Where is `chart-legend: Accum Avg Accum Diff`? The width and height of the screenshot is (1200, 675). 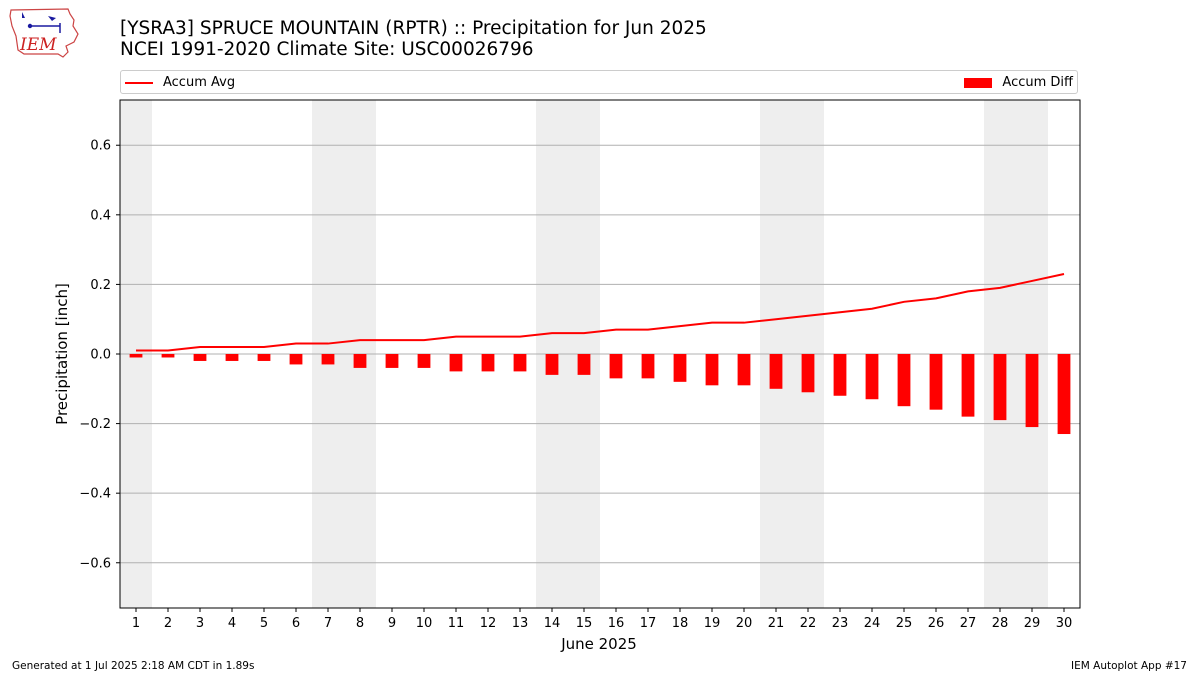 chart-legend: Accum Avg Accum Diff is located at coordinates (599, 82).